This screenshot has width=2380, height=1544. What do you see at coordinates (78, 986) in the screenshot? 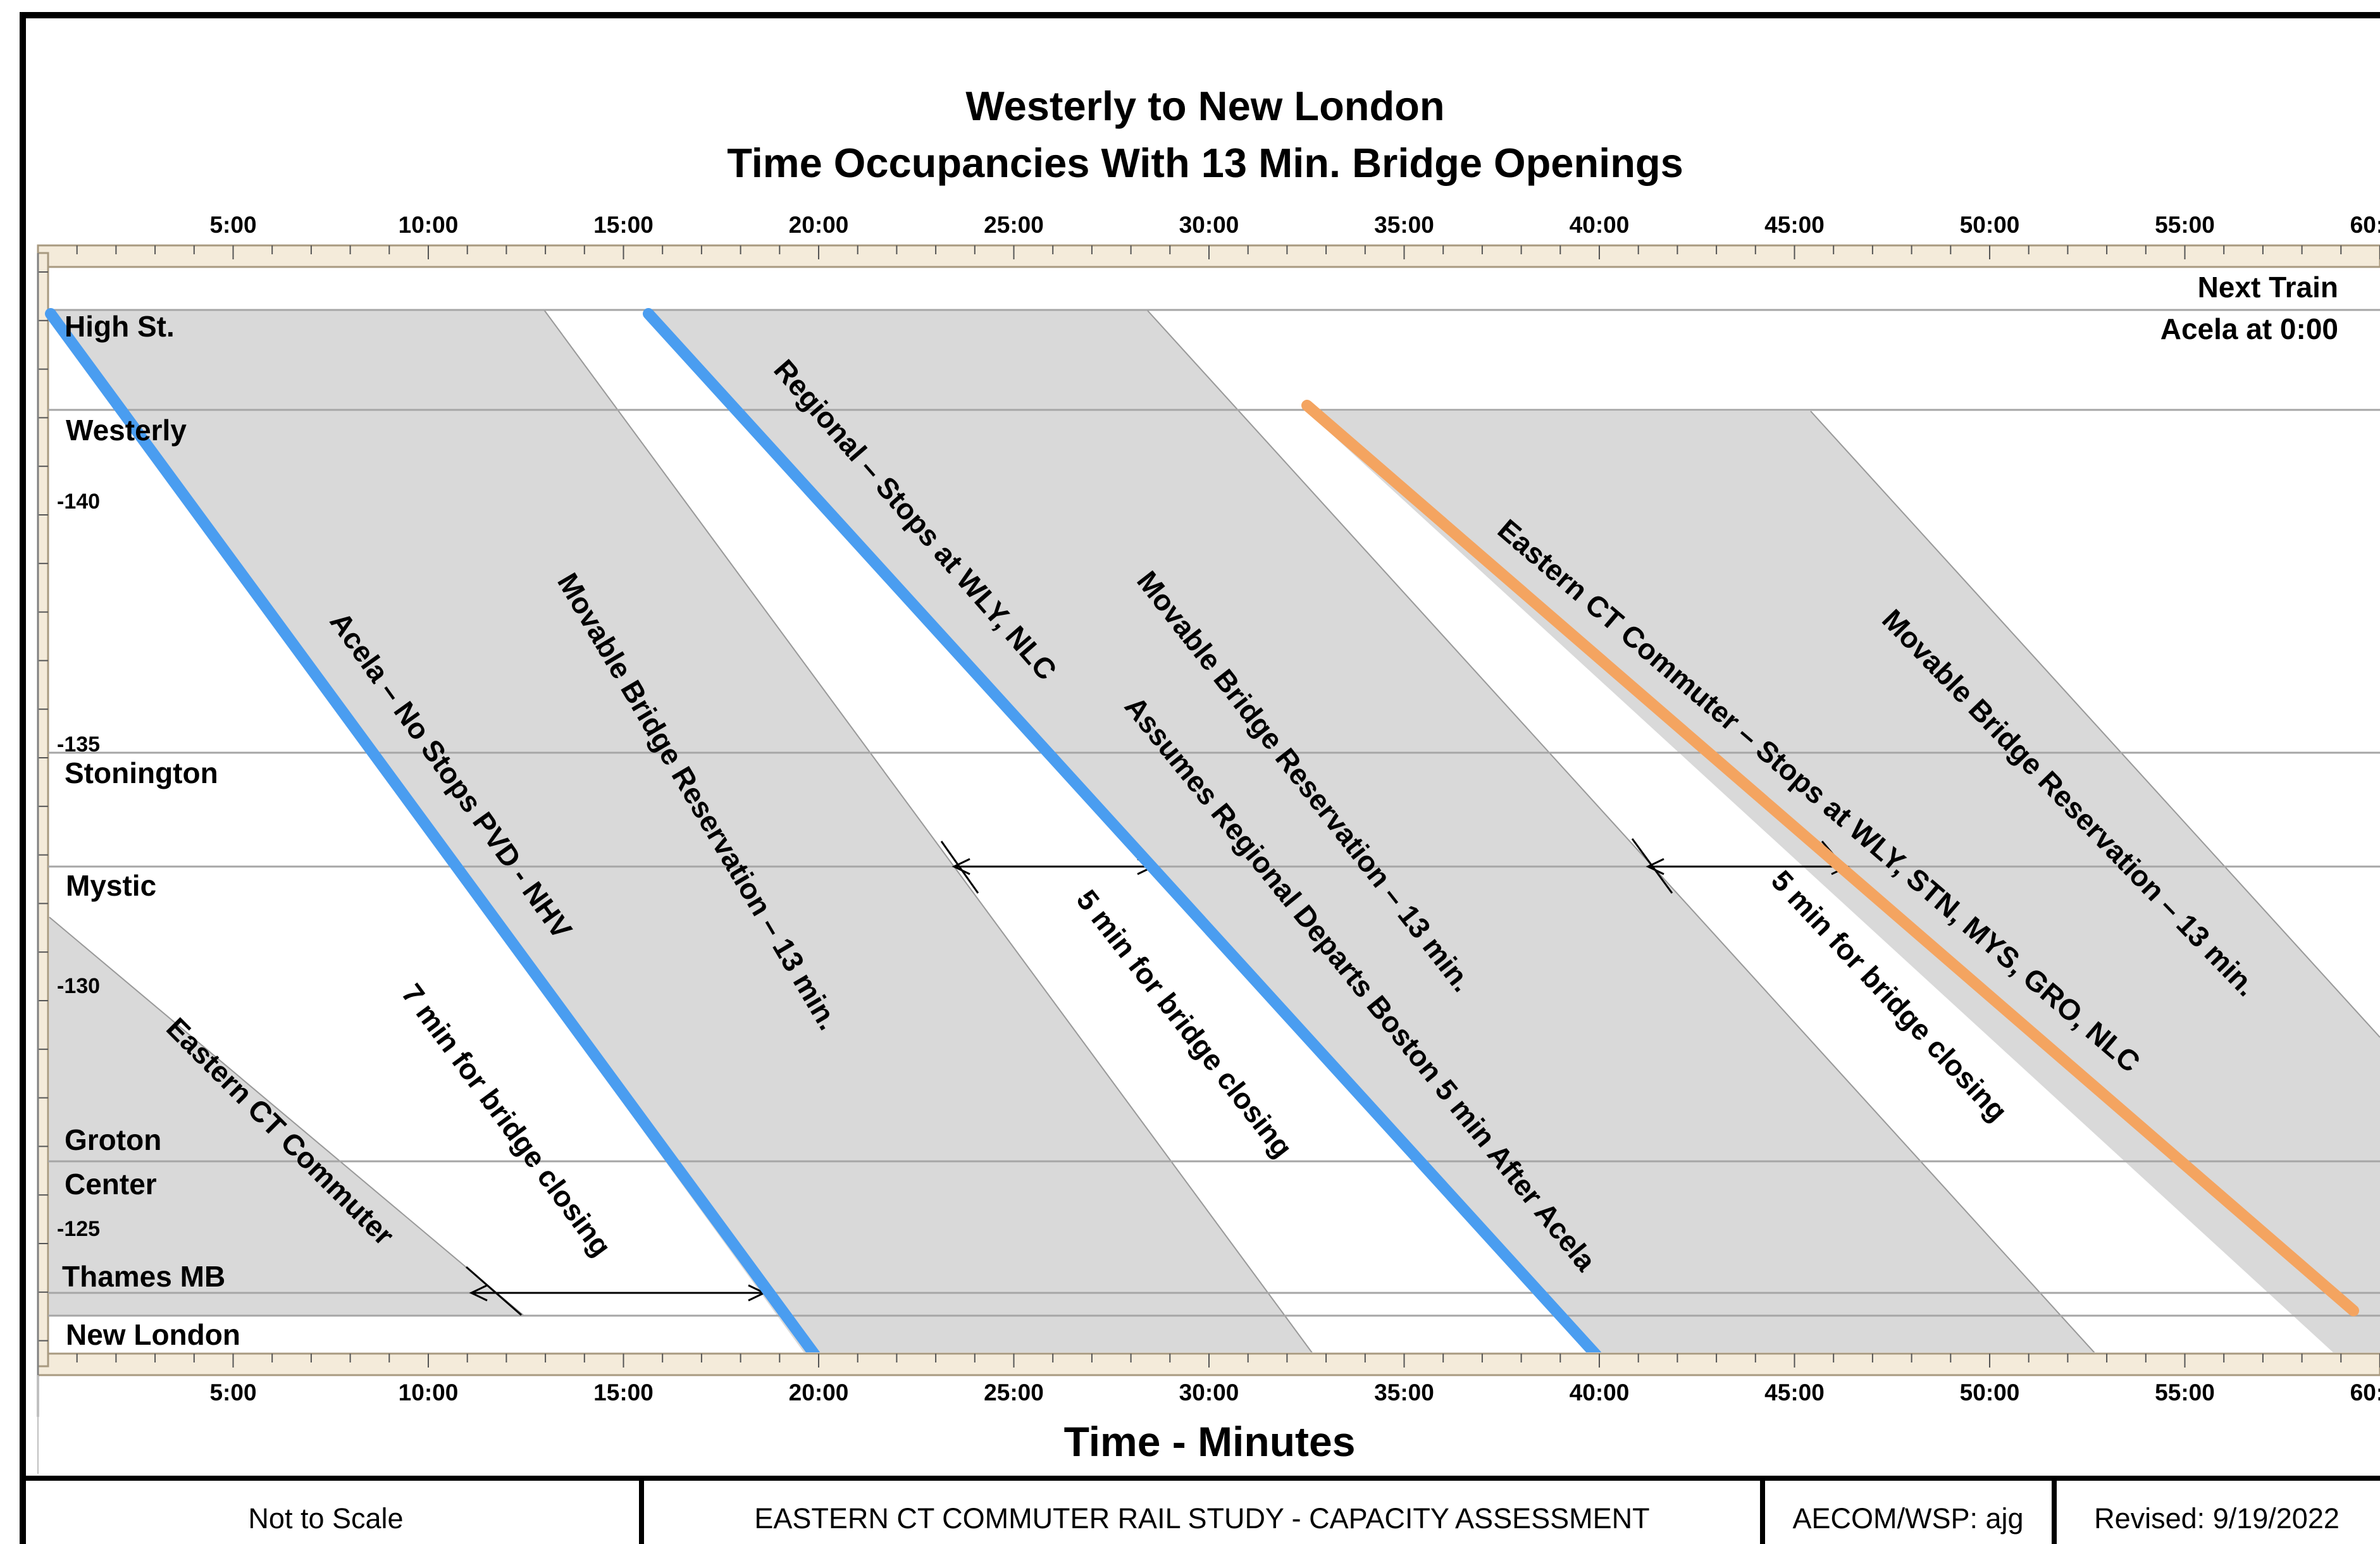
I see `milepost-label: -130` at bounding box center [78, 986].